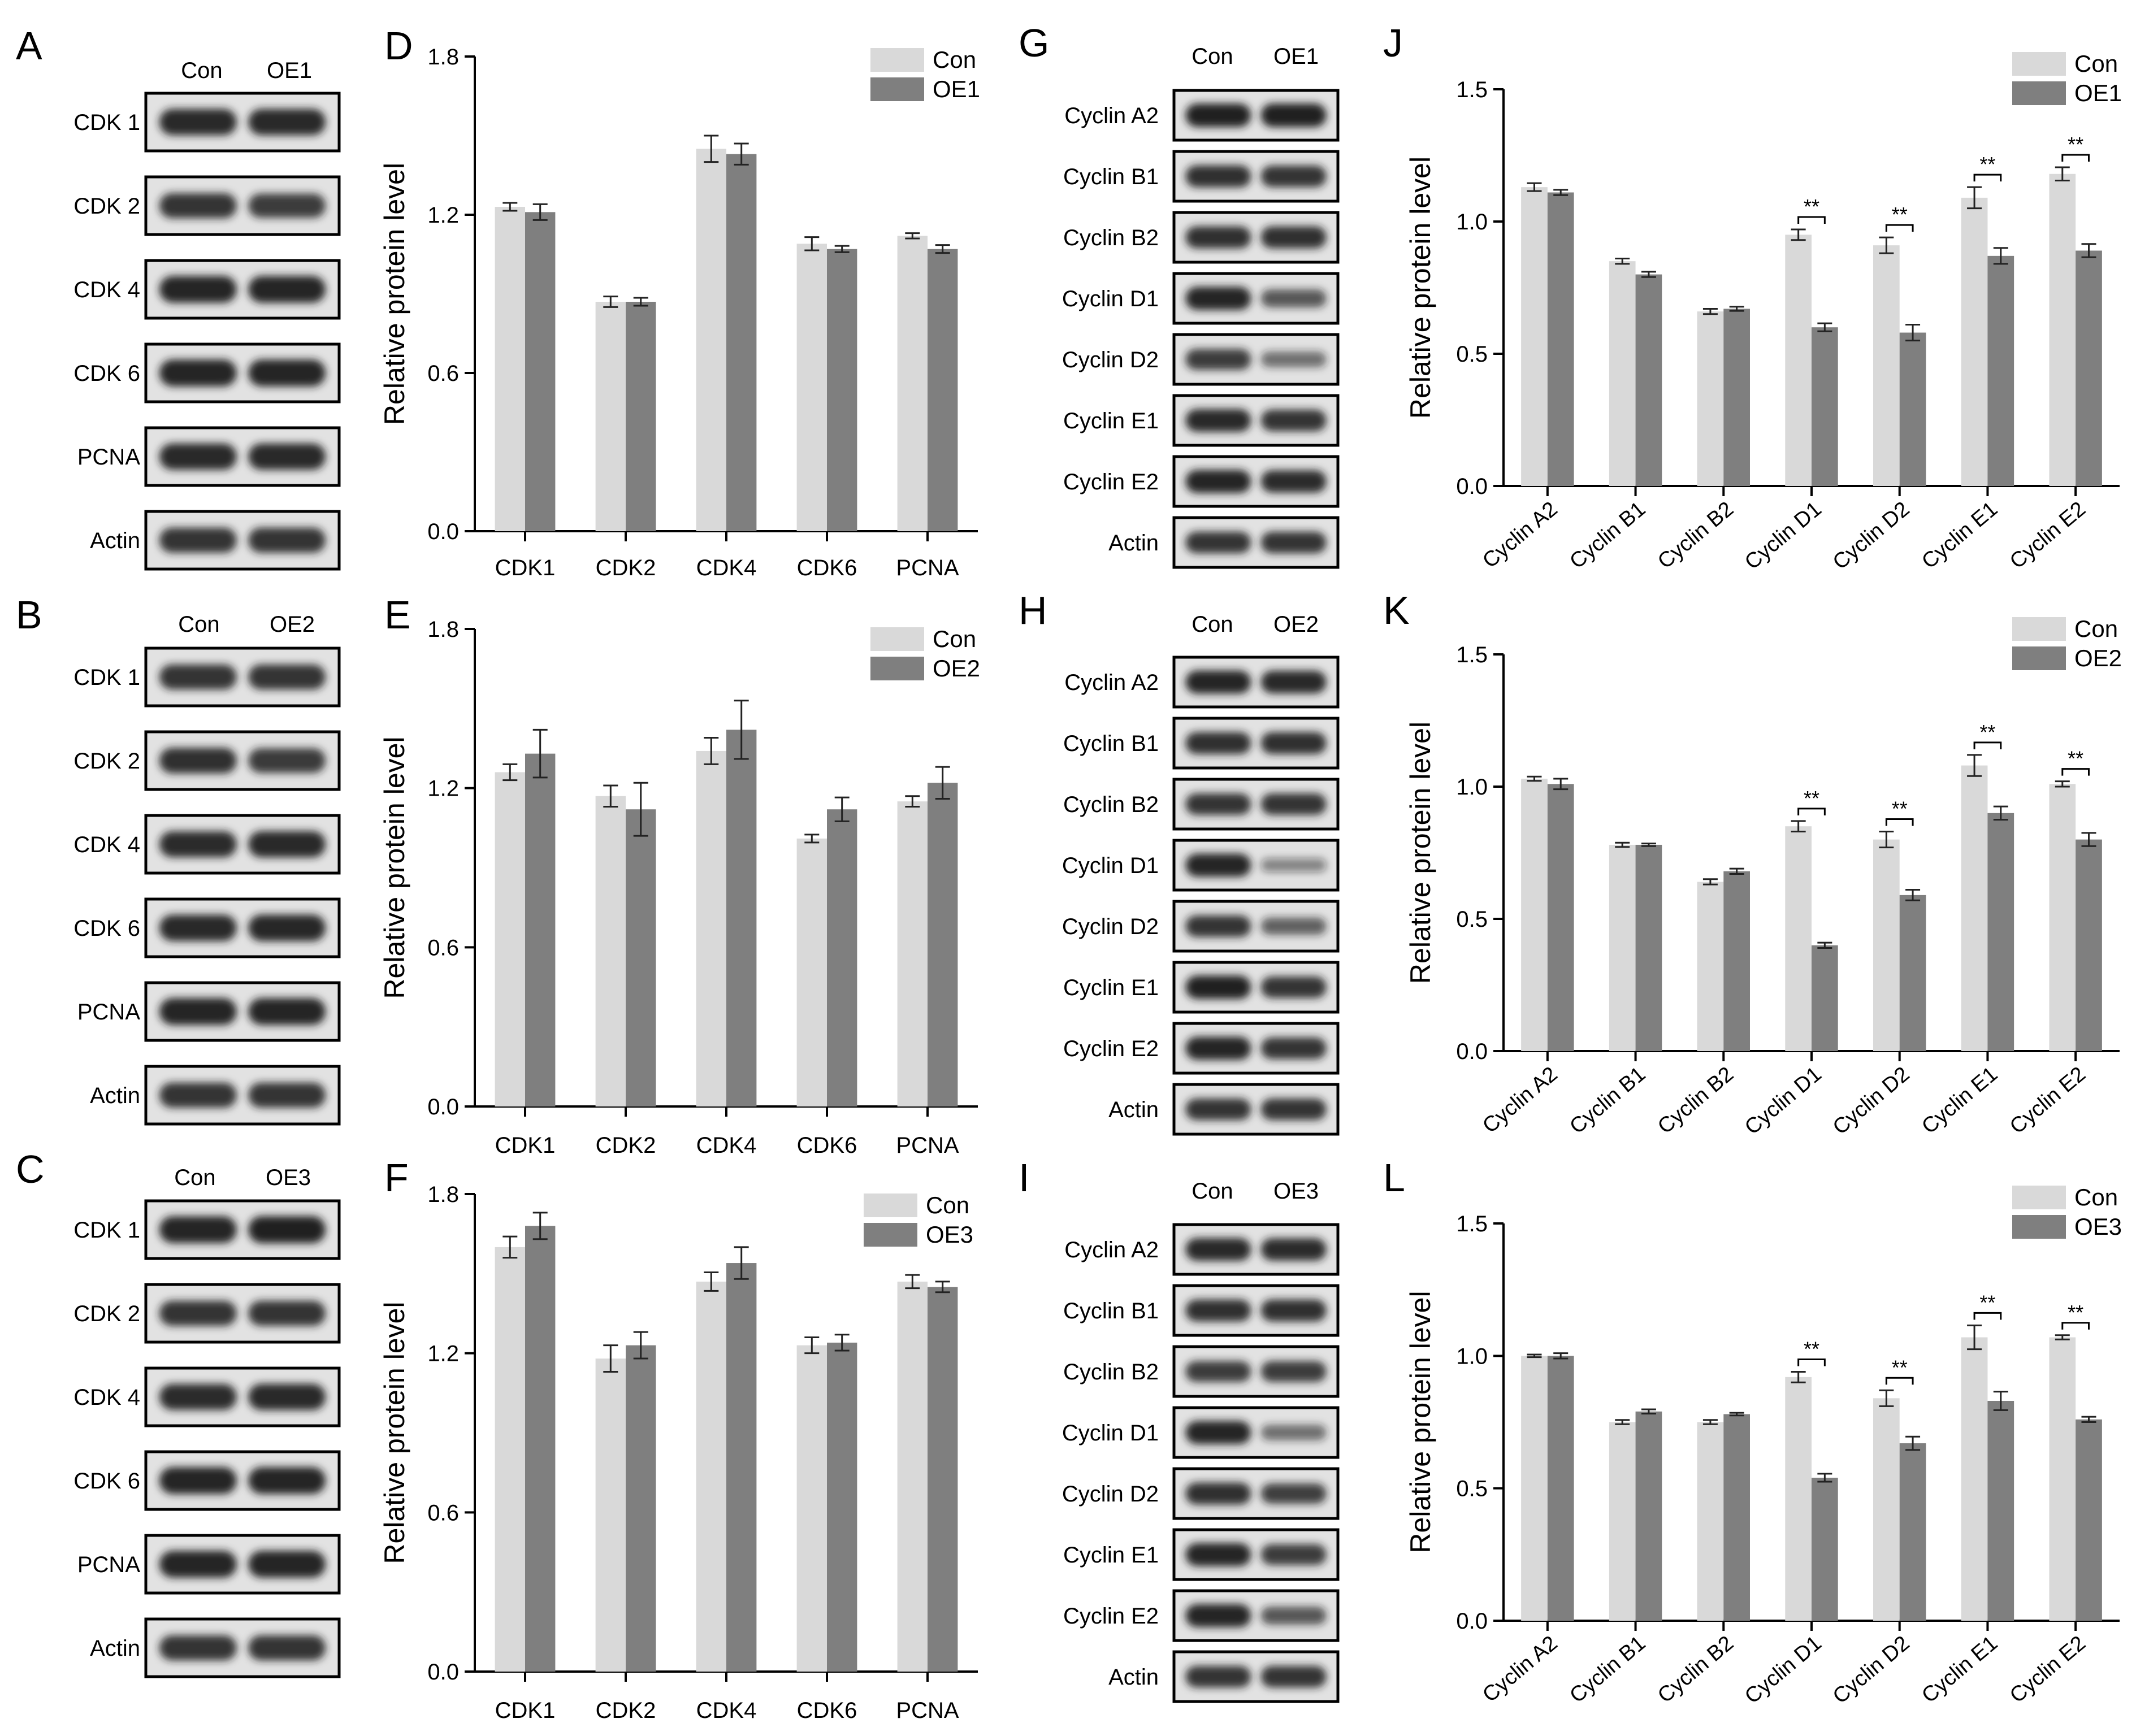 This screenshot has width=2136, height=1736. What do you see at coordinates (1607, 535) in the screenshot?
I see `x-tick-label: Cyclin B1` at bounding box center [1607, 535].